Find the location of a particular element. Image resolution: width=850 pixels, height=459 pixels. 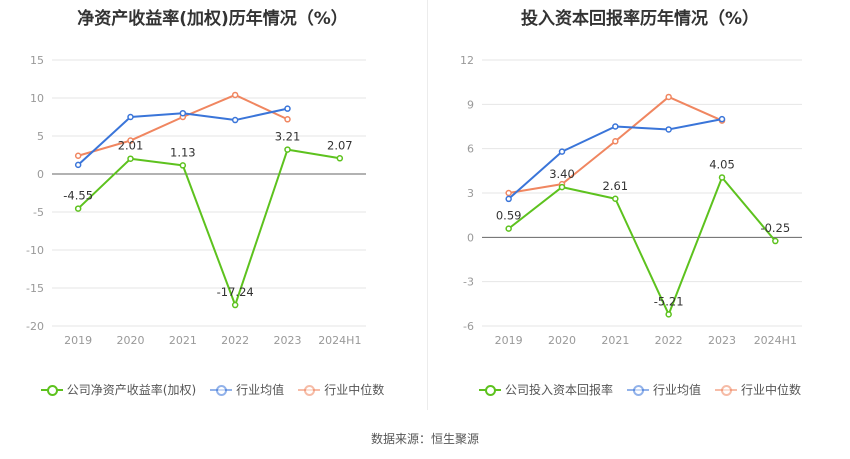

data-label: -5.21 is located at coordinates (669, 301).